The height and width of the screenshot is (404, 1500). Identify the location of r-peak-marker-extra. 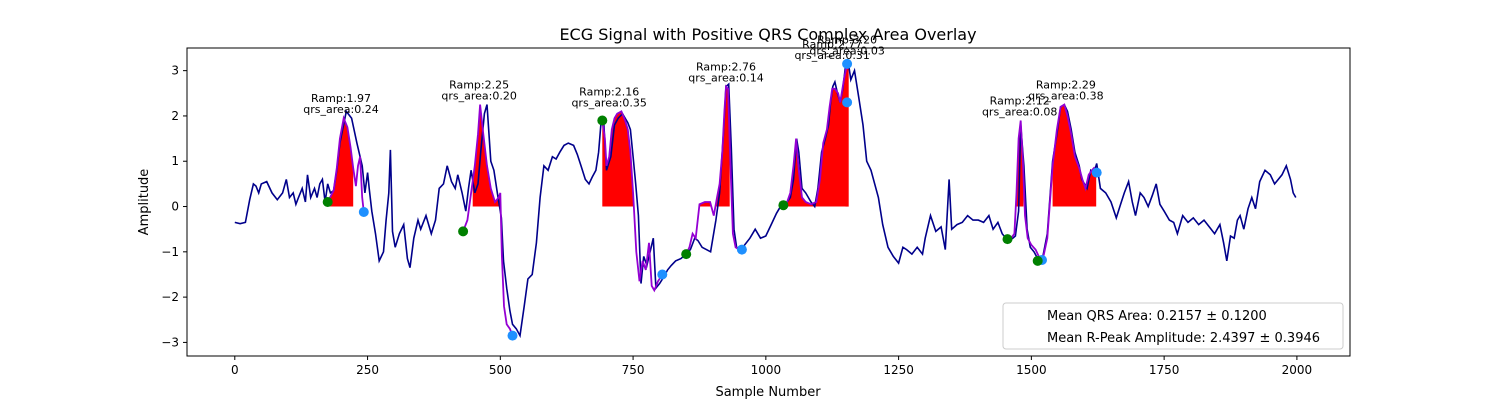
(847, 63).